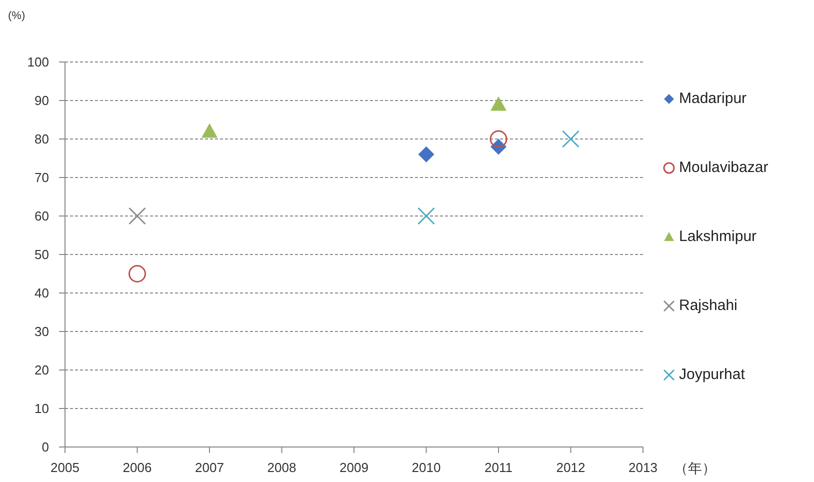 This screenshot has width=814, height=482. What do you see at coordinates (498, 468) in the screenshot?
I see `x-tick-label: 2011` at bounding box center [498, 468].